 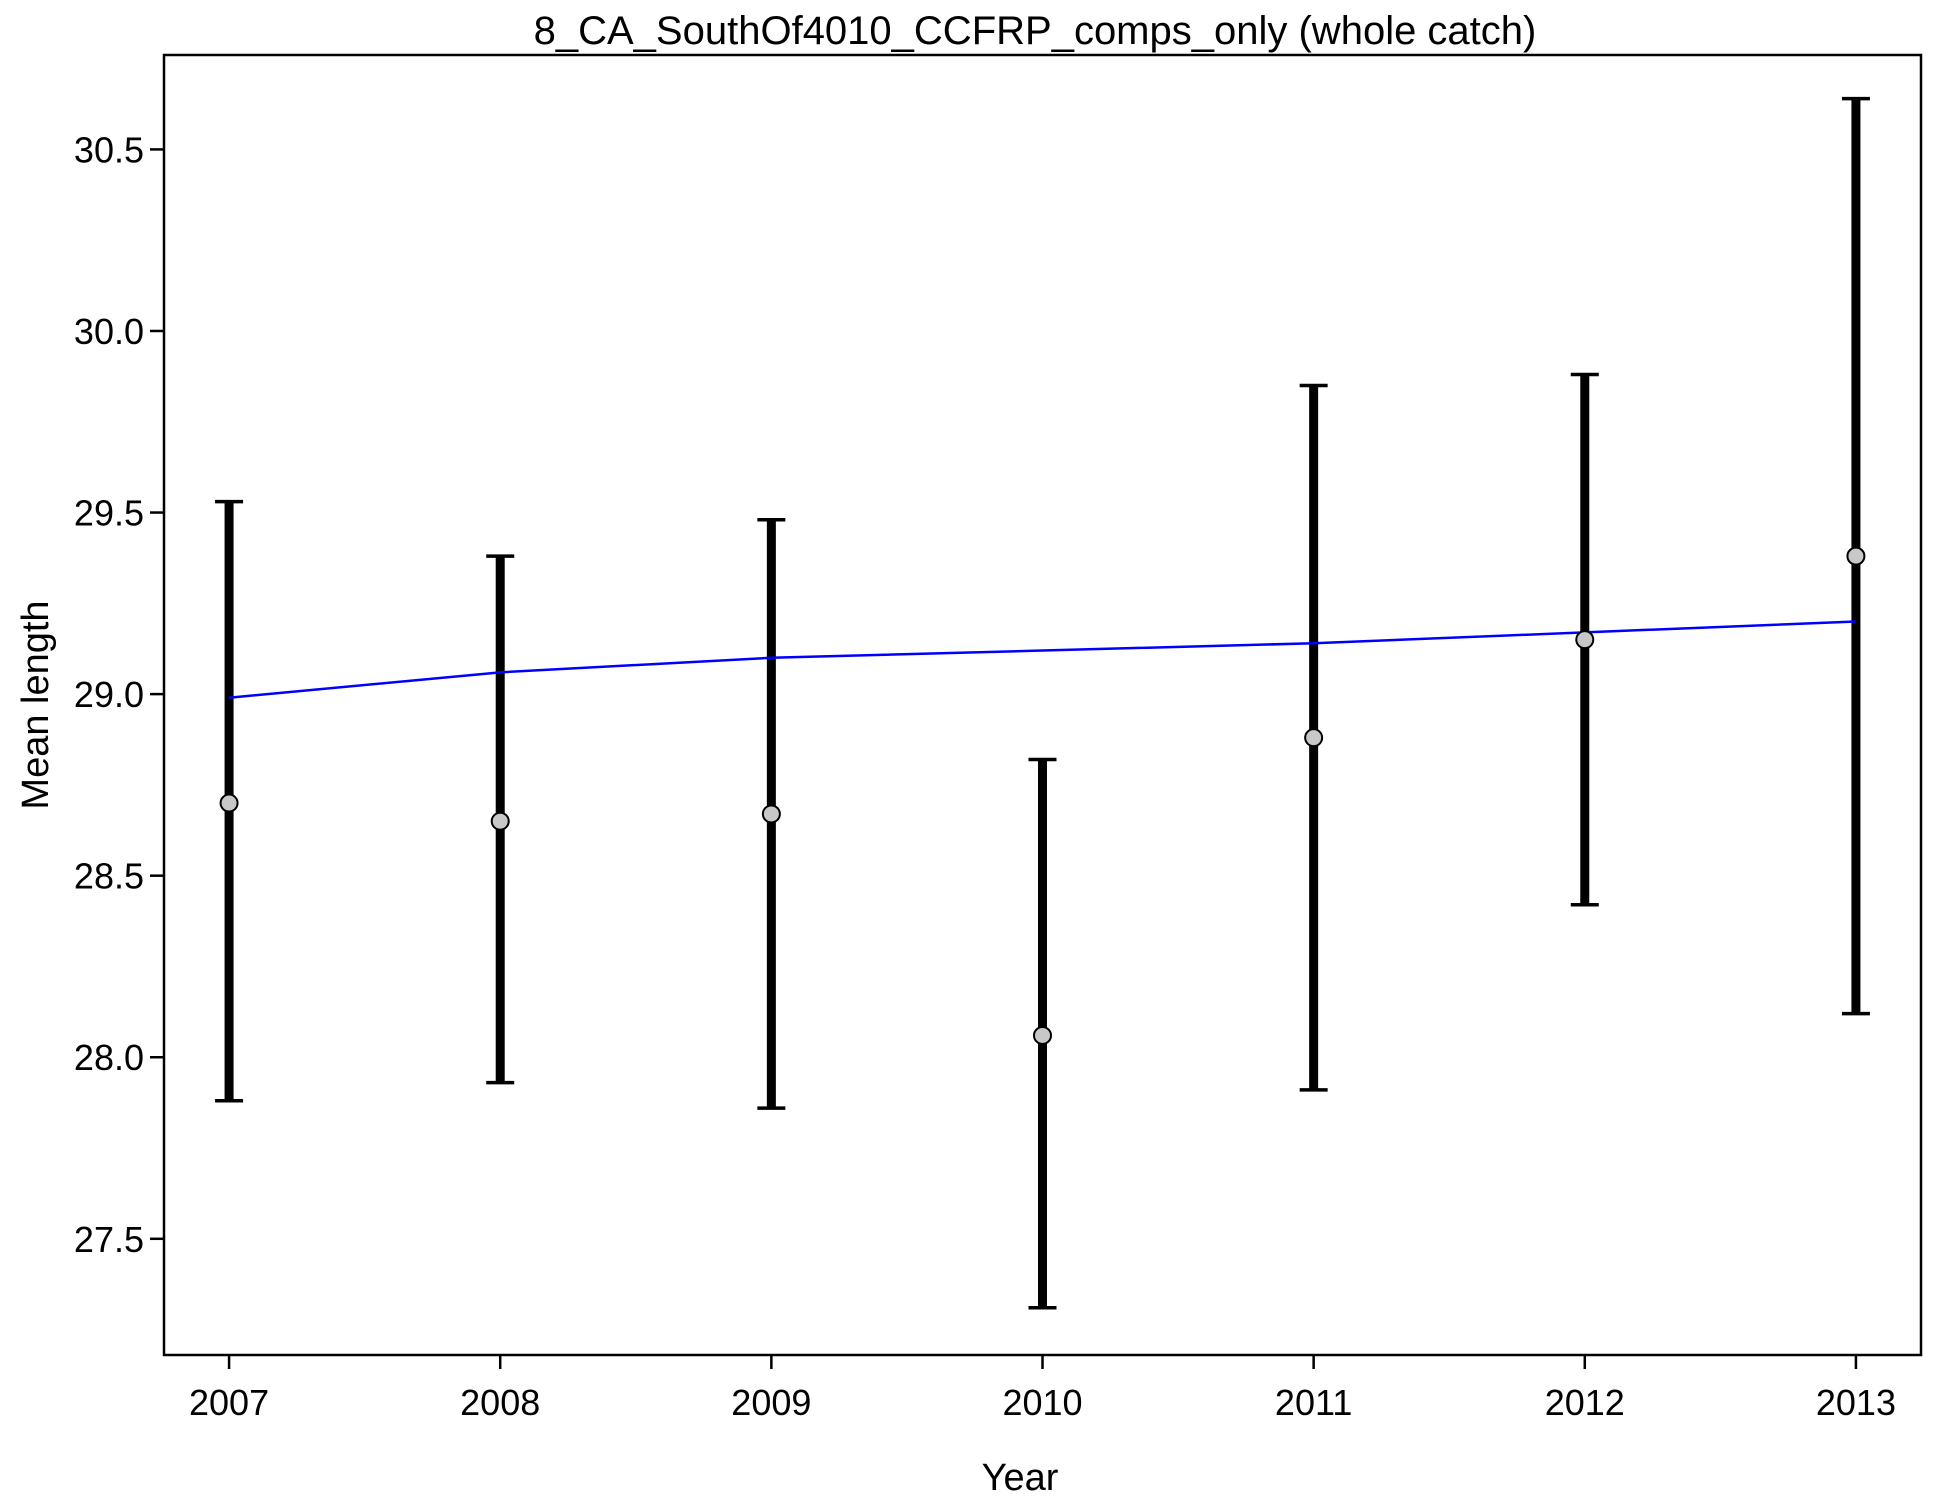 I want to click on y-tick-label: 28.0, so click(x=109, y=1057).